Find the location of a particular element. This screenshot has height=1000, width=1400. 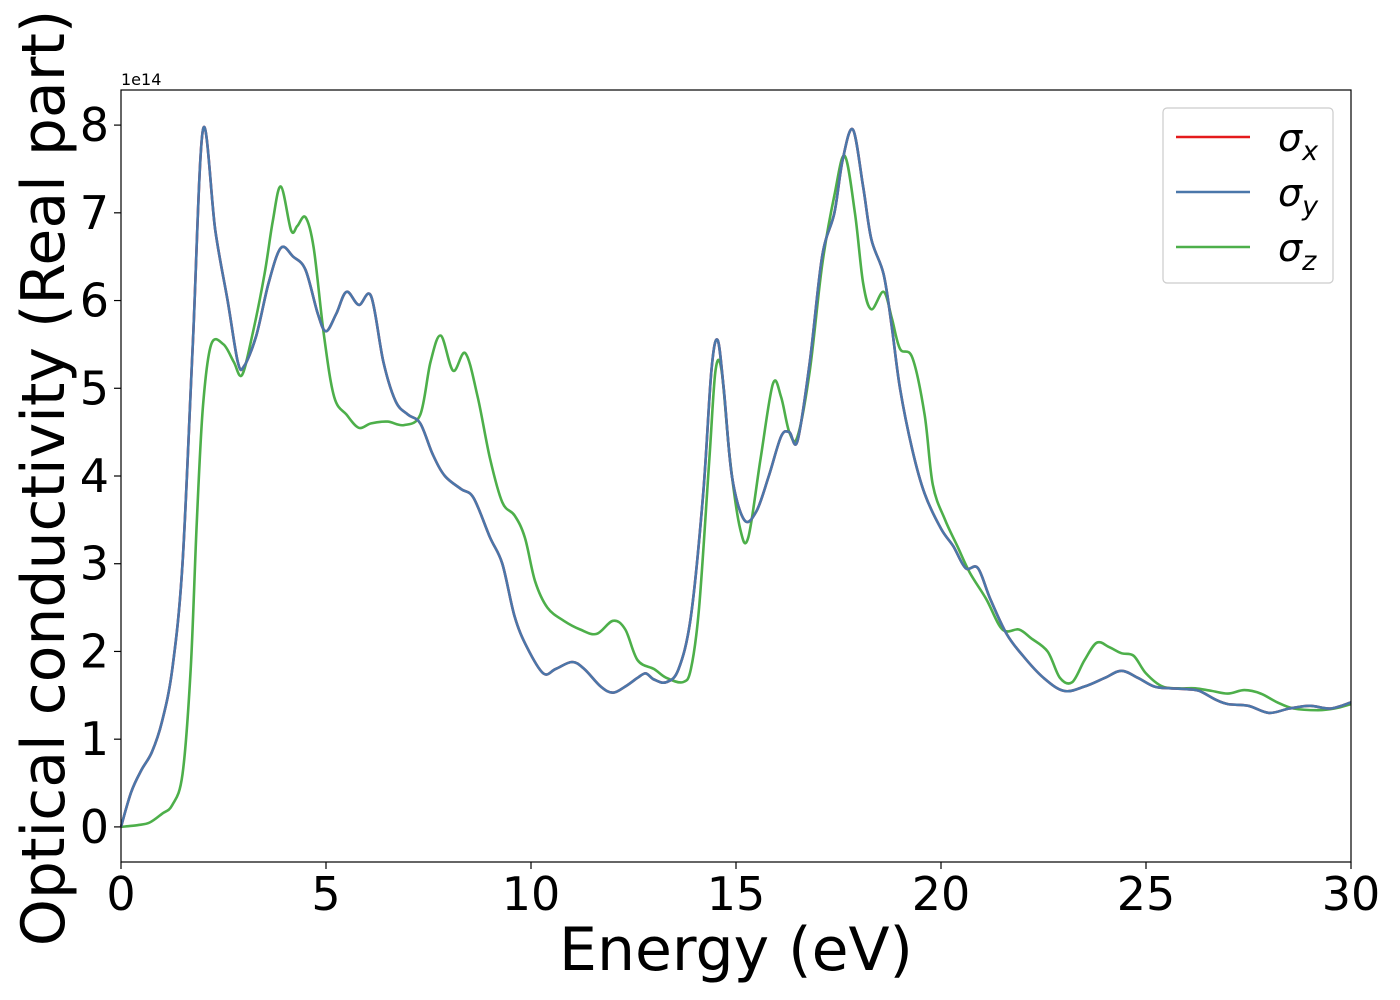

x-tick-label: 20 is located at coordinates (941, 894).